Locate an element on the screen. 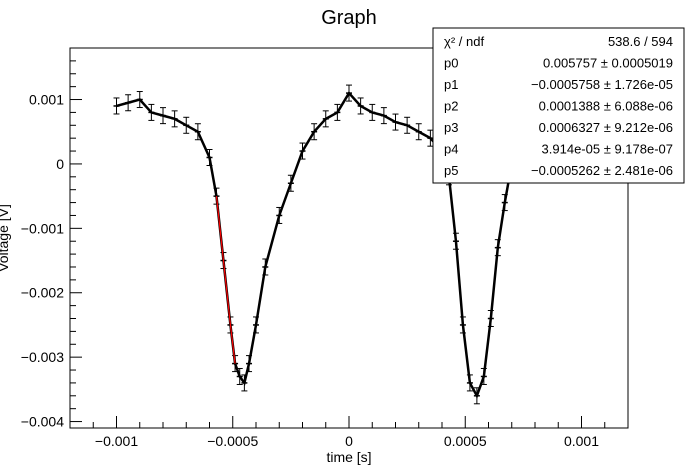 The image size is (698, 476). y-axis-label: Voltage [V] is located at coordinates (5, 238).